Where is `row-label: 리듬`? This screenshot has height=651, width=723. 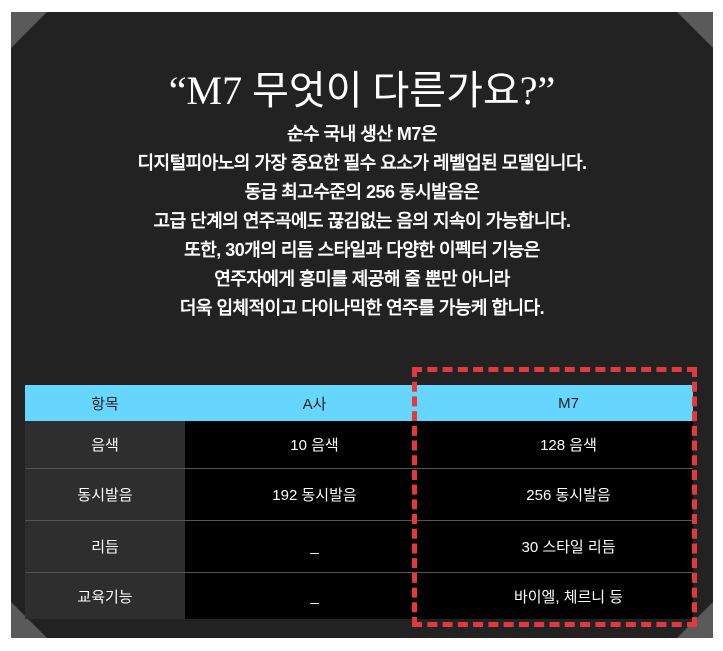
row-label: 리듬 is located at coordinates (105, 546).